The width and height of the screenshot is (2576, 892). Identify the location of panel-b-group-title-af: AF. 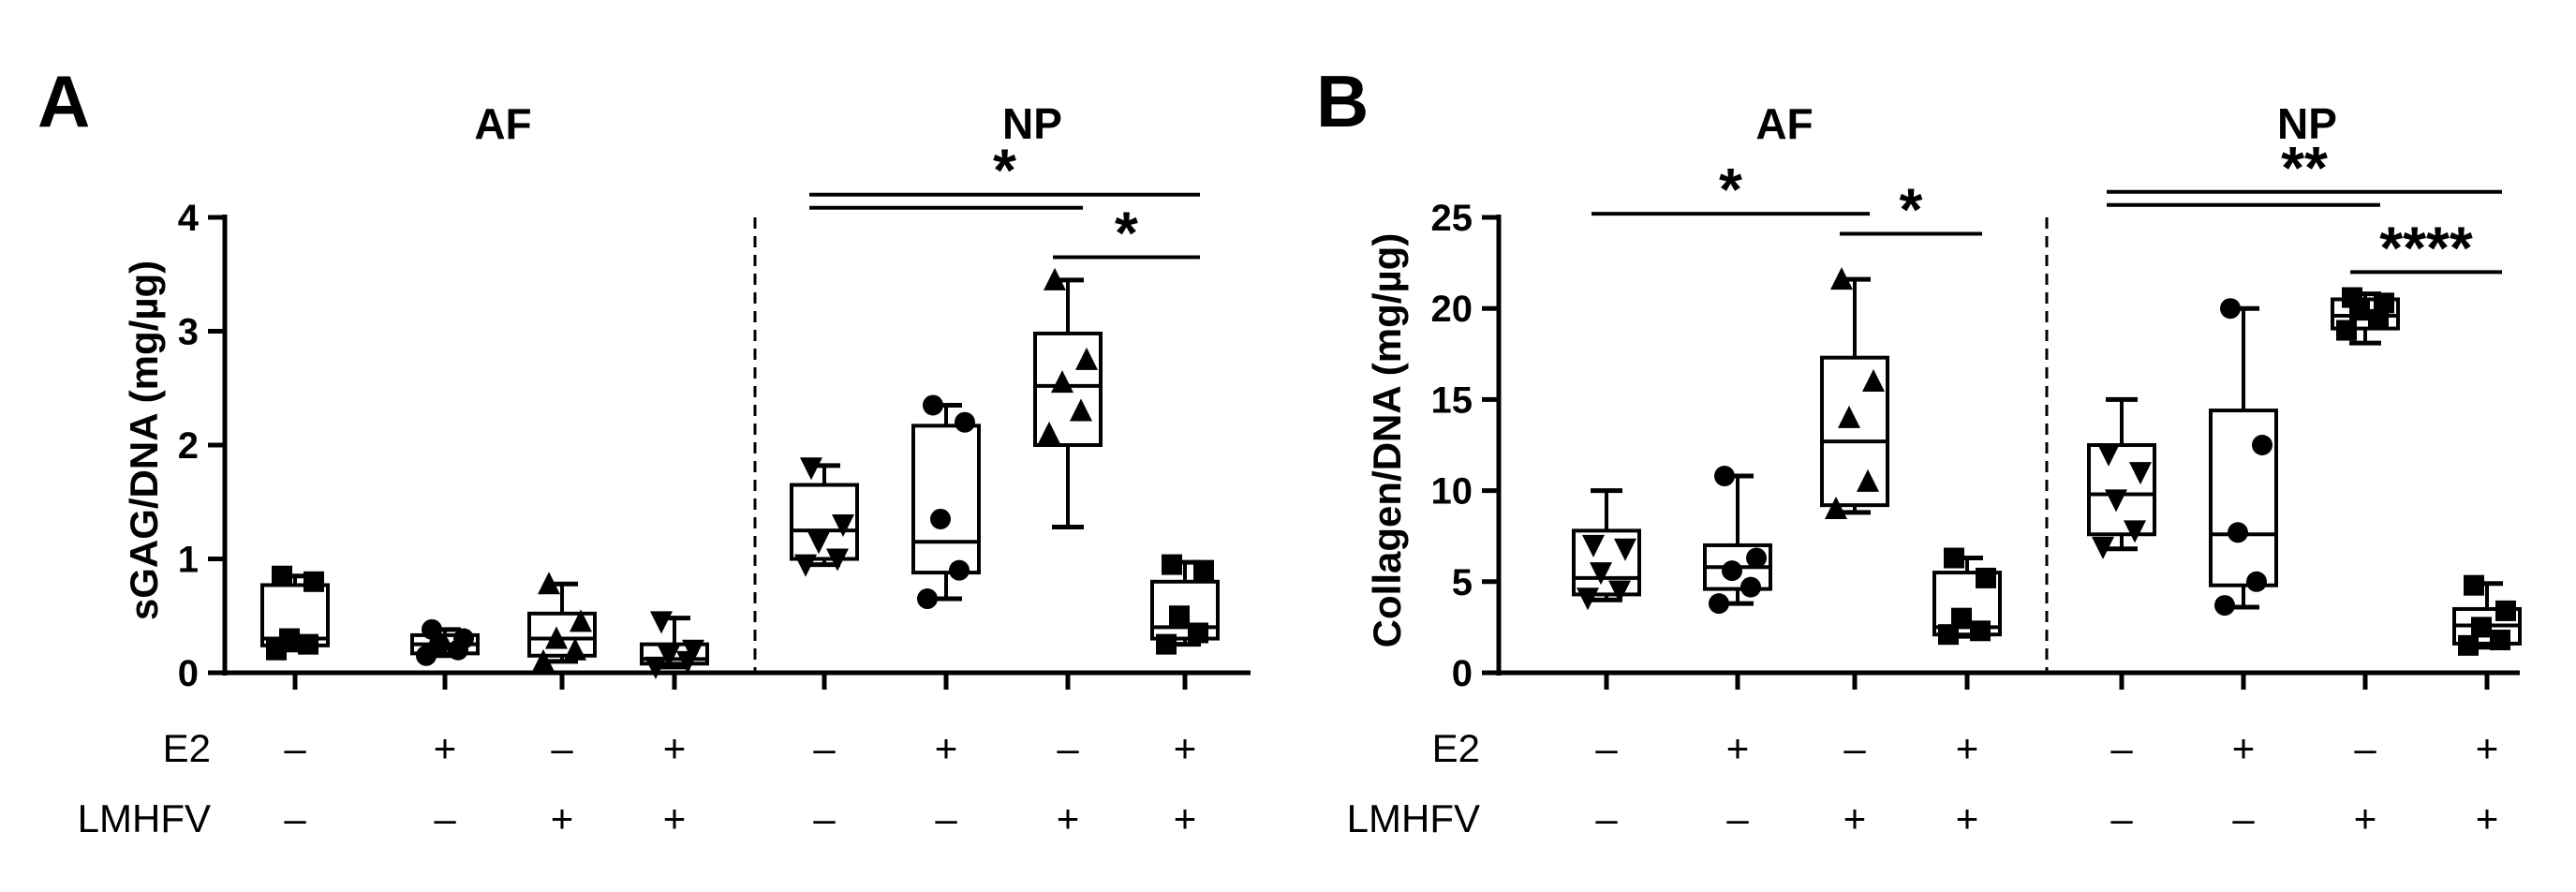
(1784, 124).